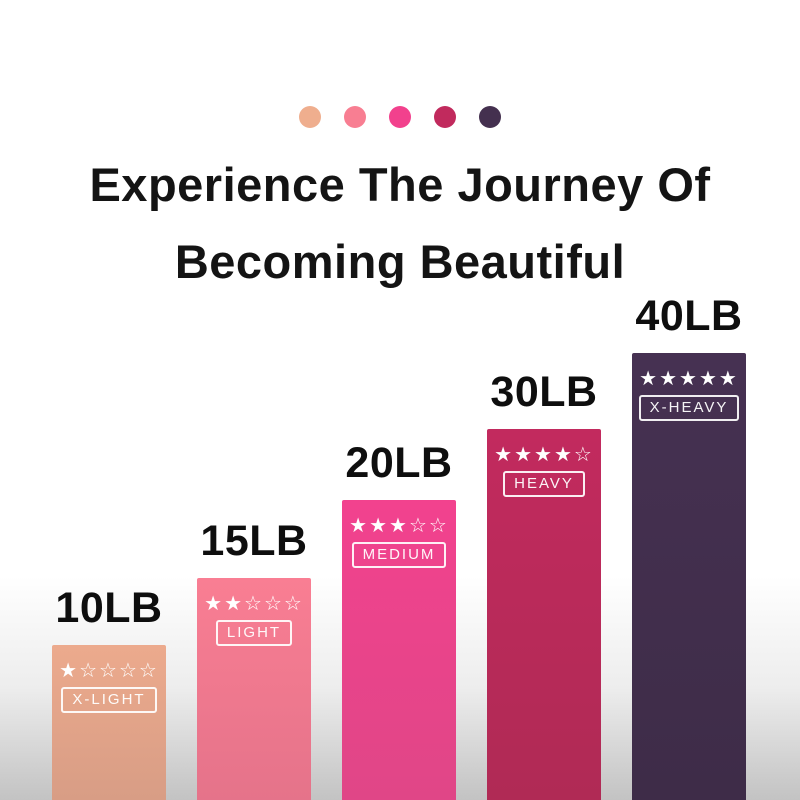 This screenshot has height=800, width=800. What do you see at coordinates (689, 576) in the screenshot?
I see `bar: ★★★★★ X-HEAVY` at bounding box center [689, 576].